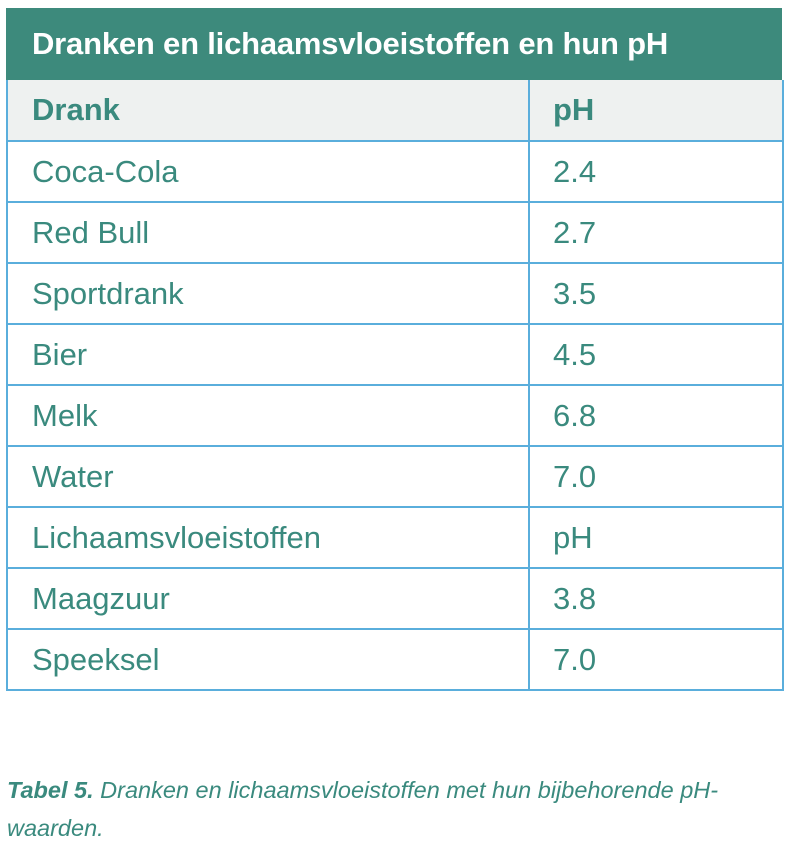 Image resolution: width=794 pixels, height=848 pixels. I want to click on table-row: Melk 6.8, so click(395, 415).